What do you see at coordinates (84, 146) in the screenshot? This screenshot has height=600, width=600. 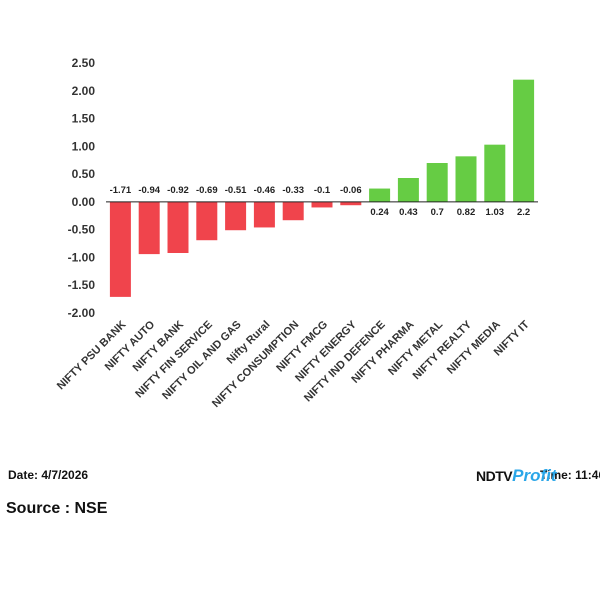 I see `y-tick-label: 1.00` at bounding box center [84, 146].